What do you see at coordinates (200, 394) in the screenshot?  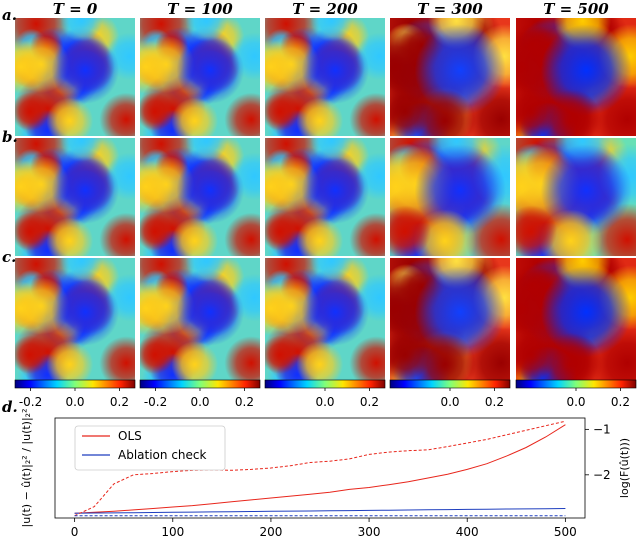 I see `colorbar-1: -0.2 0.0 0.2` at bounding box center [200, 394].